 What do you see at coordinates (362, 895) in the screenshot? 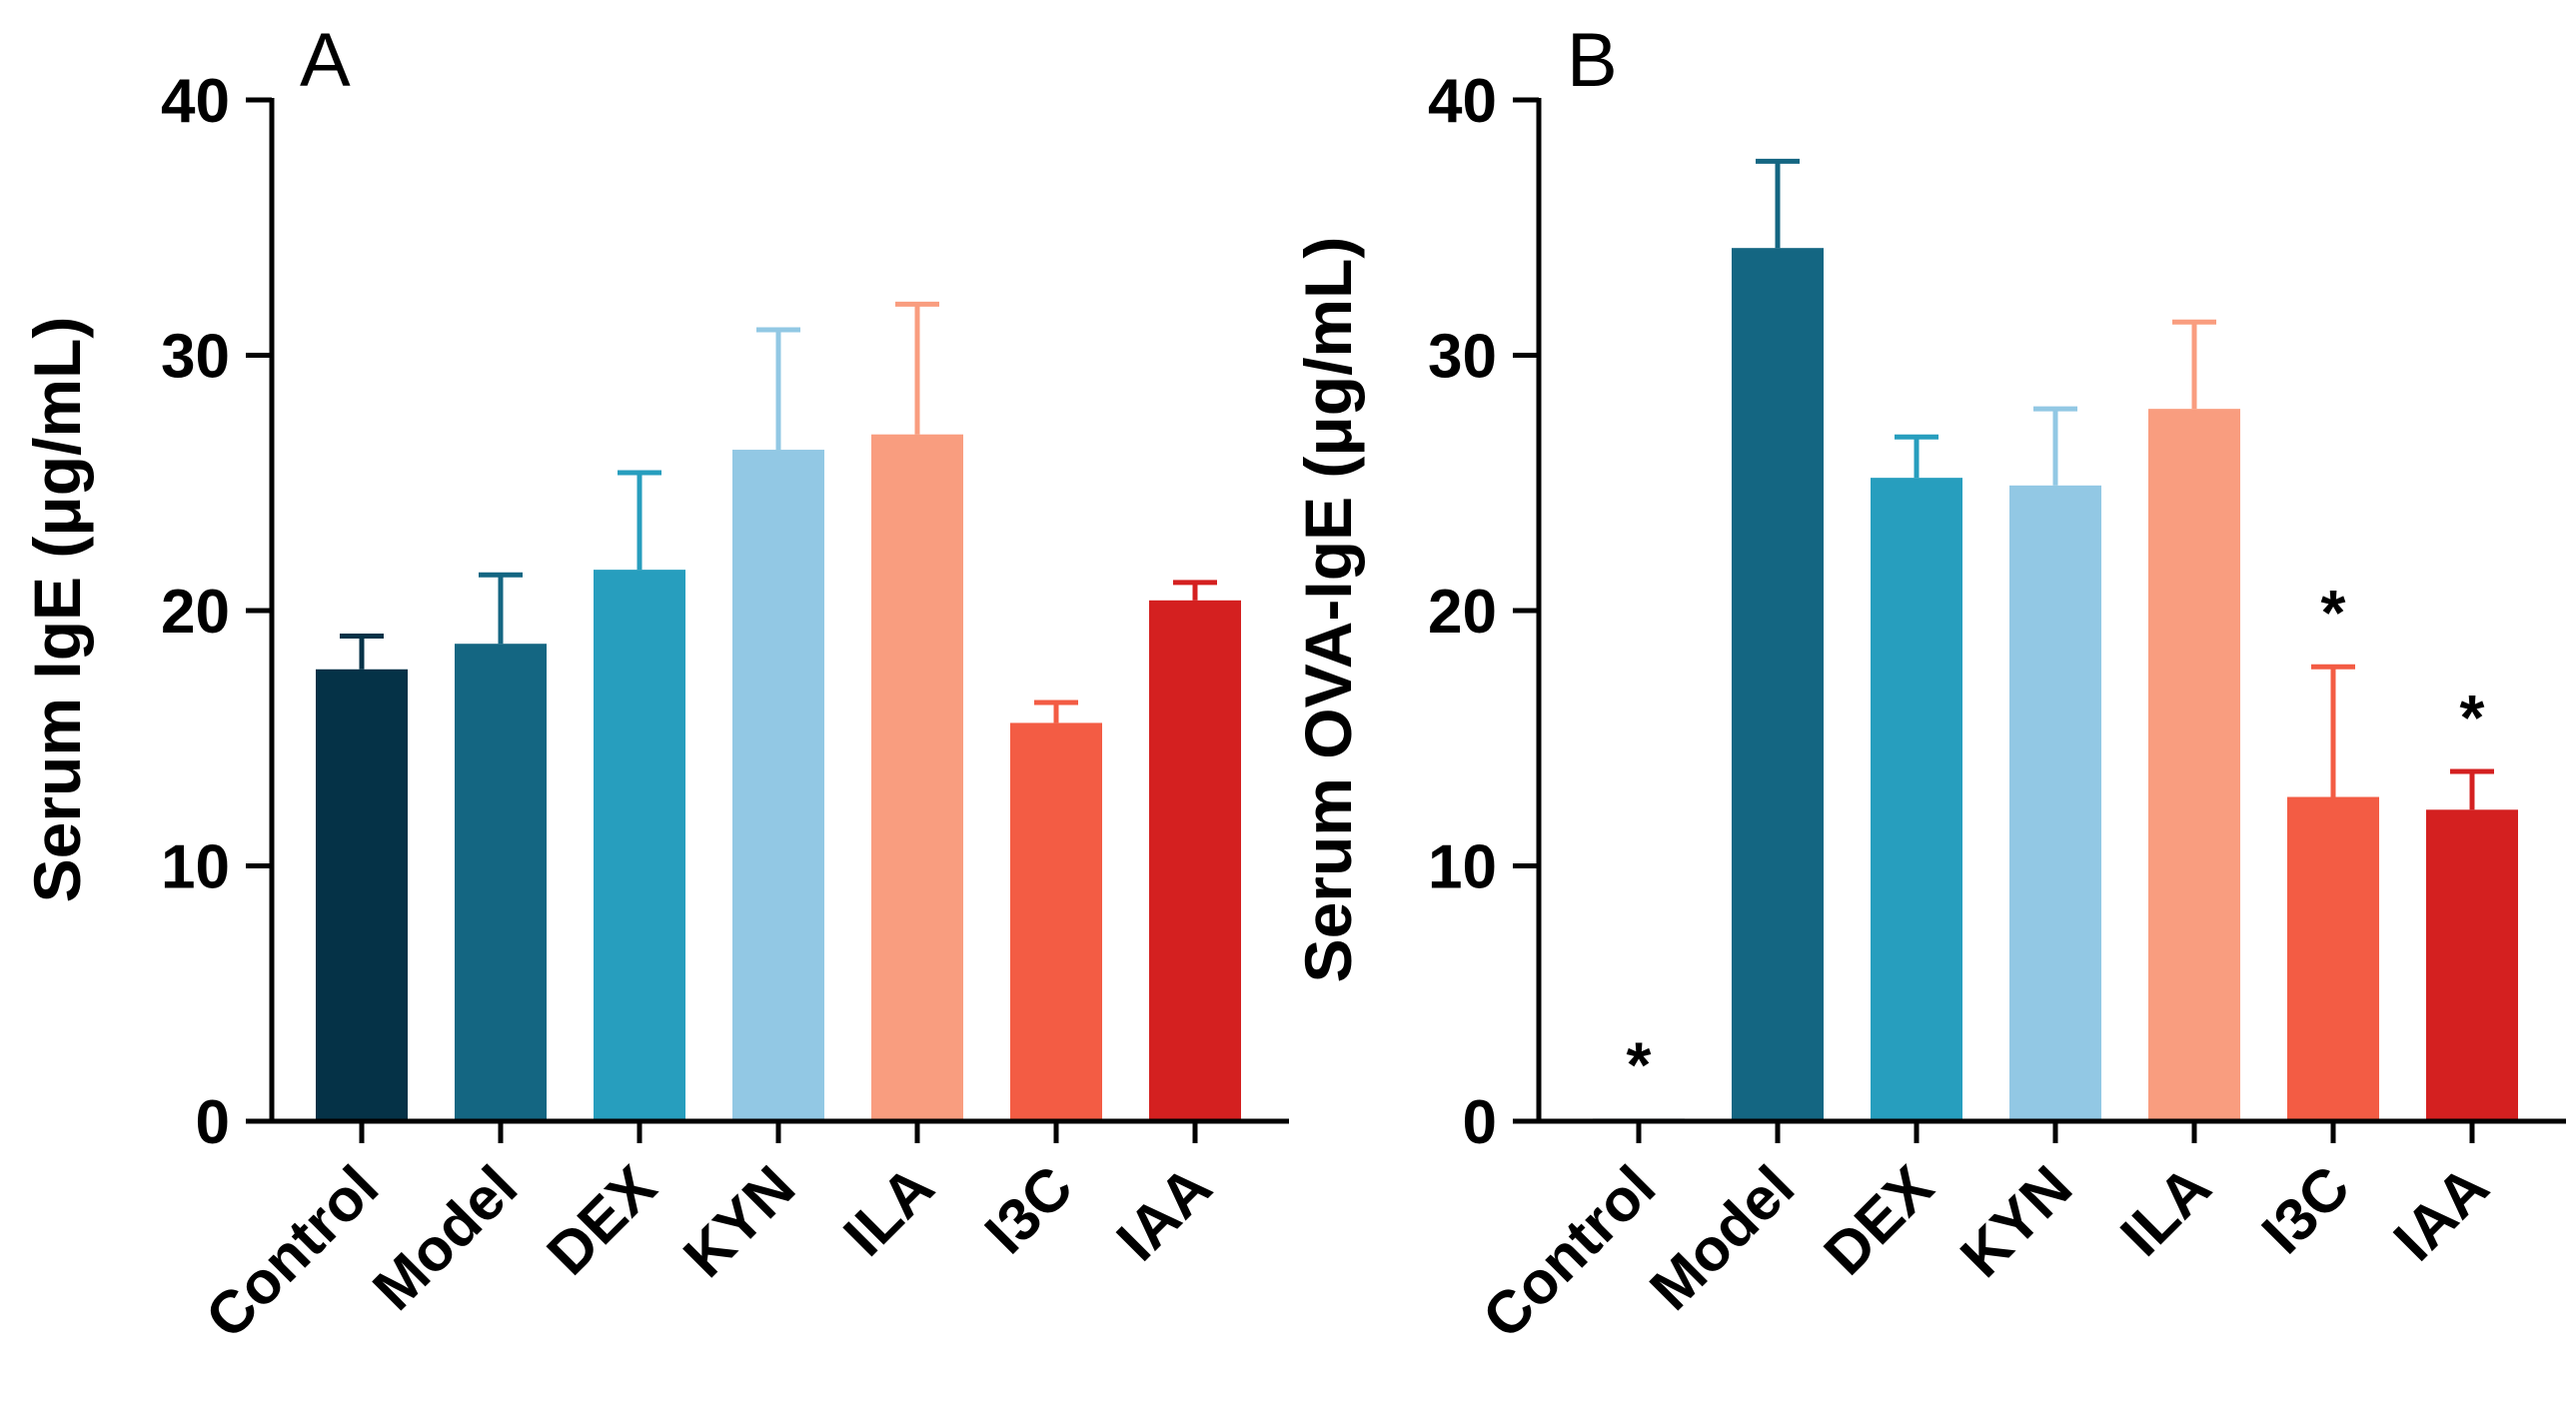
I see `bar-control` at bounding box center [362, 895].